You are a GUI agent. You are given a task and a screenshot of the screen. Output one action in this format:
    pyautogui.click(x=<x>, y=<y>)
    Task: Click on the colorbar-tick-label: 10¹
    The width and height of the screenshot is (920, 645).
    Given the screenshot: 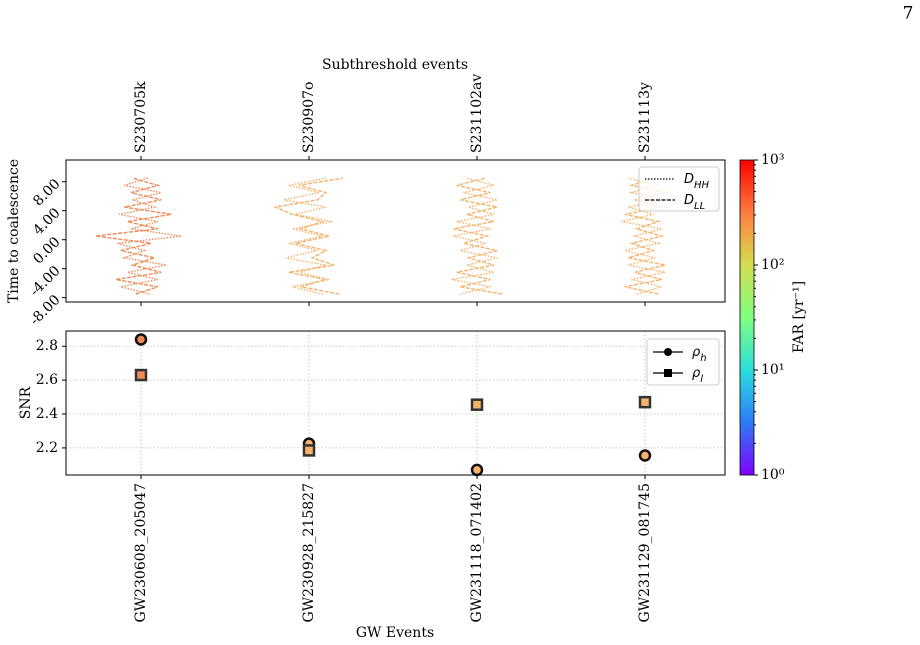 What is the action you would take?
    pyautogui.click(x=772, y=370)
    